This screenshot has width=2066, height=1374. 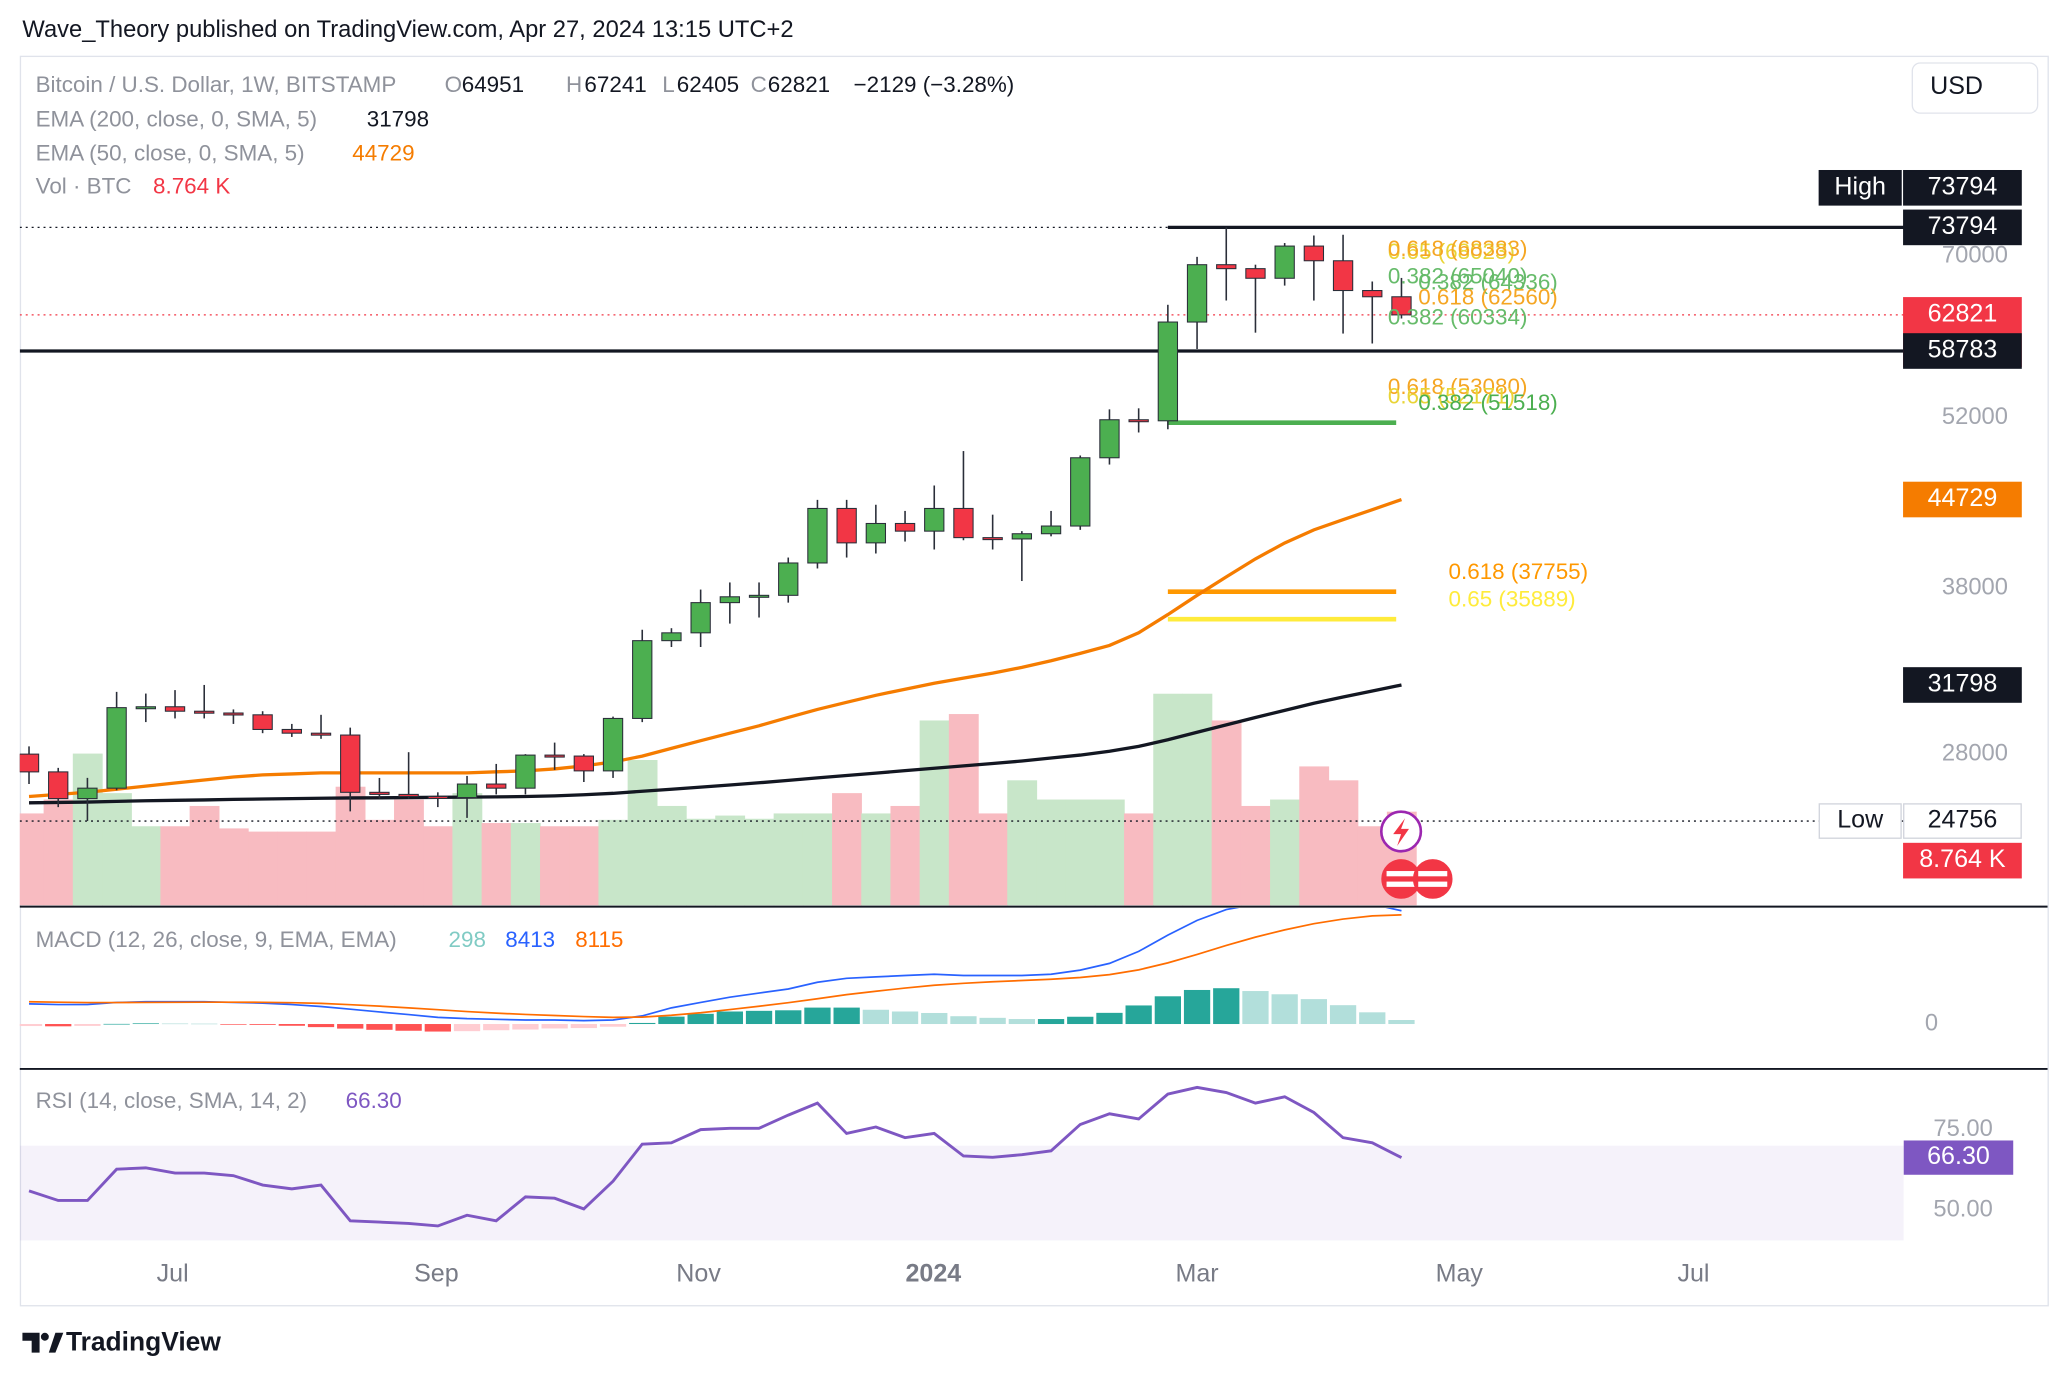 What do you see at coordinates (1962, 187) in the screenshot?
I see `high-tag-box` at bounding box center [1962, 187].